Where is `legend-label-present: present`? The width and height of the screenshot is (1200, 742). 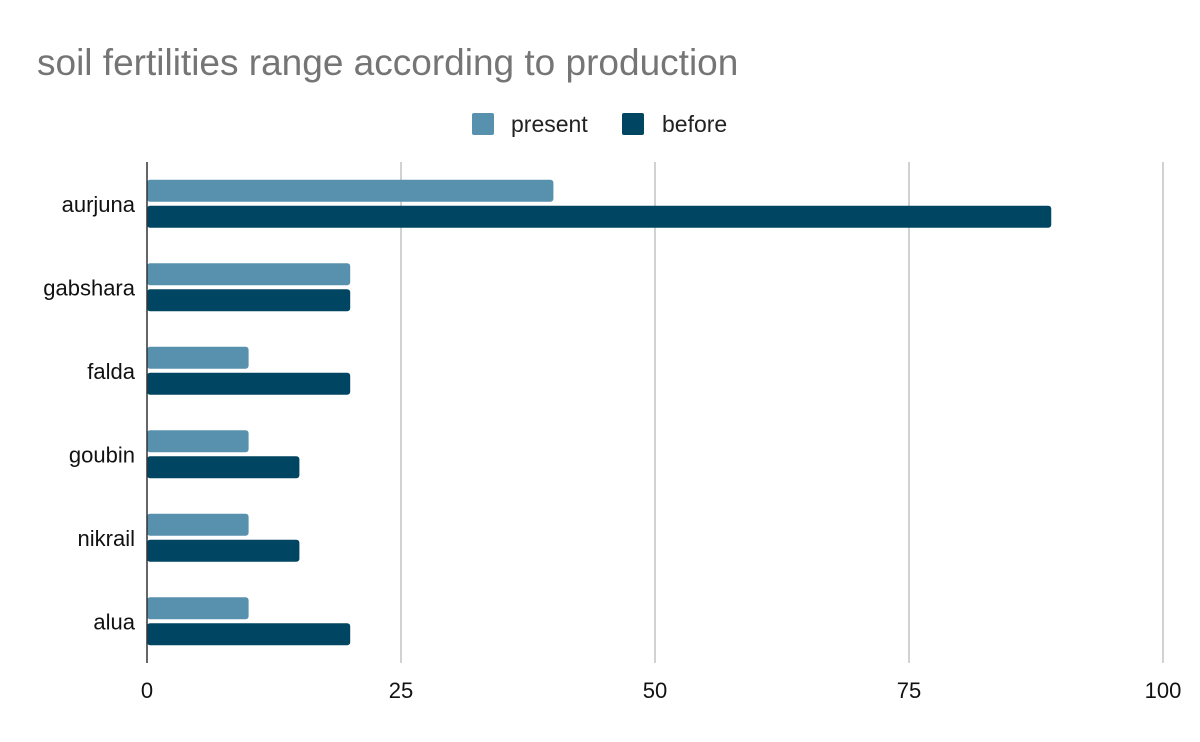
legend-label-present: present is located at coordinates (549, 124).